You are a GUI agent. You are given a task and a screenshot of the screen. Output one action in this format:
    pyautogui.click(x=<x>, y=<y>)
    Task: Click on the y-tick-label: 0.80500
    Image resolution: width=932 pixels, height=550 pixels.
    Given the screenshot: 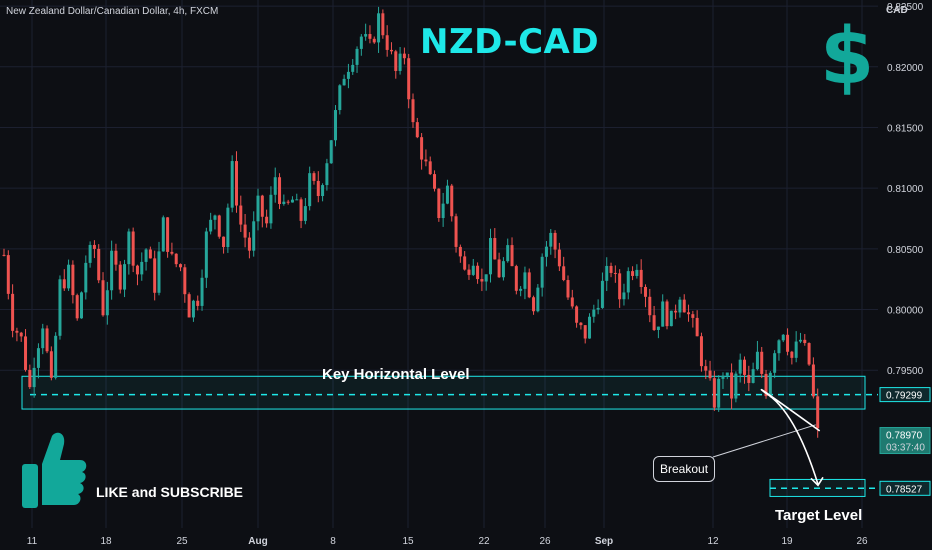 What is the action you would take?
    pyautogui.click(x=905, y=250)
    